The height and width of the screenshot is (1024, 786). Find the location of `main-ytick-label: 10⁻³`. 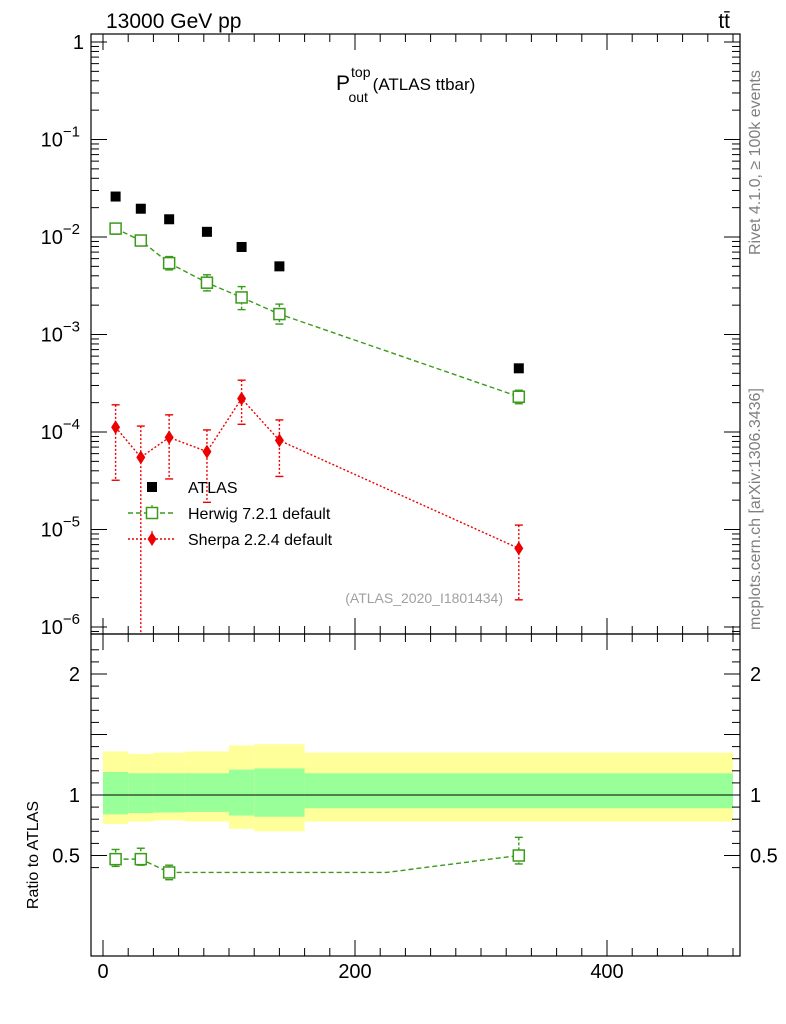

main-ytick-label: 10⁻³ is located at coordinates (60, 333).